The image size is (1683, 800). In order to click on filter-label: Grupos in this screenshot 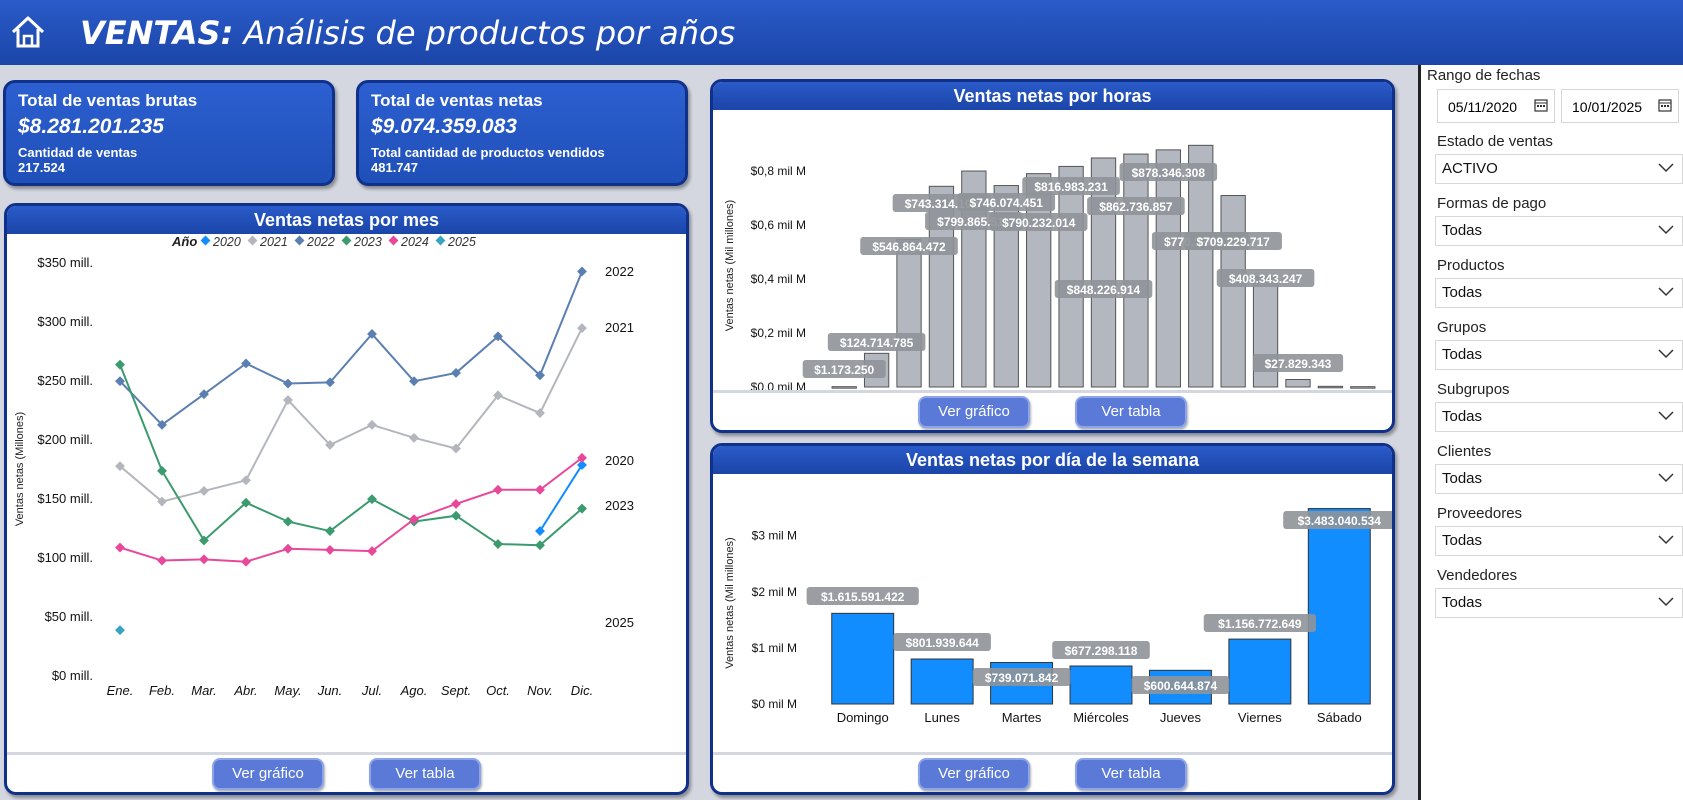, I will do `click(1462, 327)`.